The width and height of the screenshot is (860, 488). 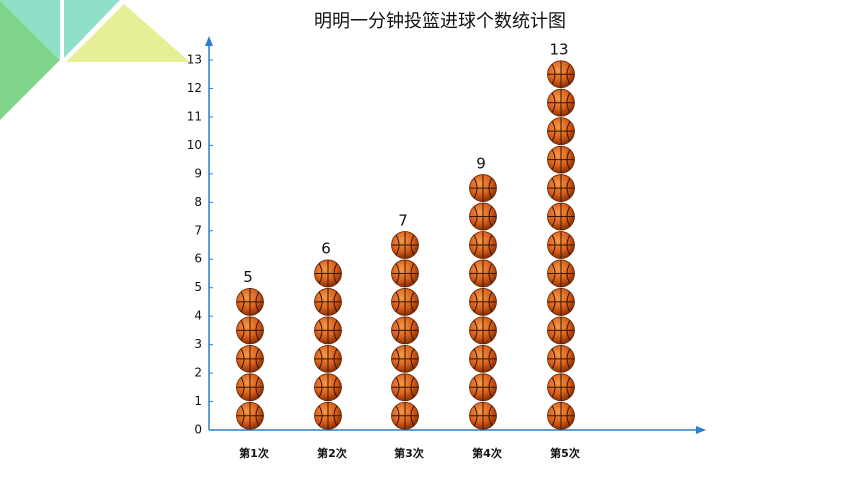 What do you see at coordinates (198, 316) in the screenshot?
I see `y-tick-label: 4` at bounding box center [198, 316].